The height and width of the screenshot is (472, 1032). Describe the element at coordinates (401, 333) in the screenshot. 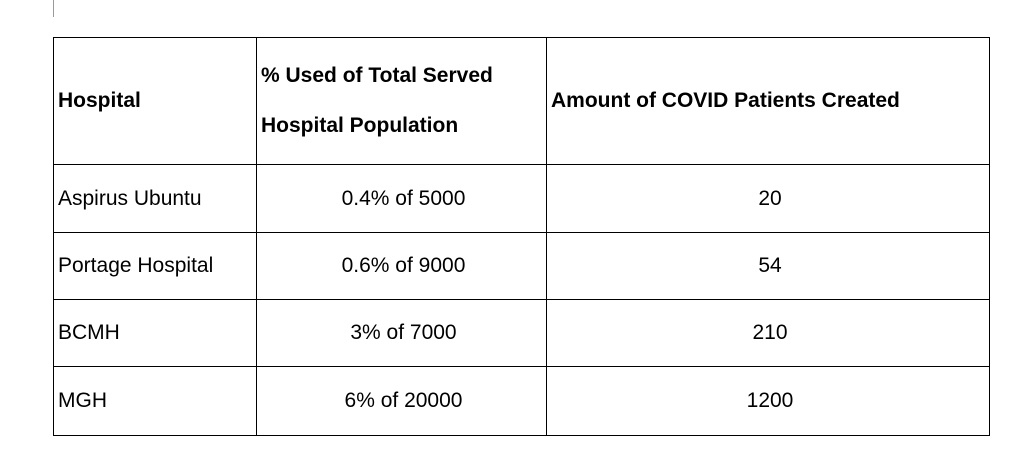

I see `cell-percent: 3% of 7000` at that location.